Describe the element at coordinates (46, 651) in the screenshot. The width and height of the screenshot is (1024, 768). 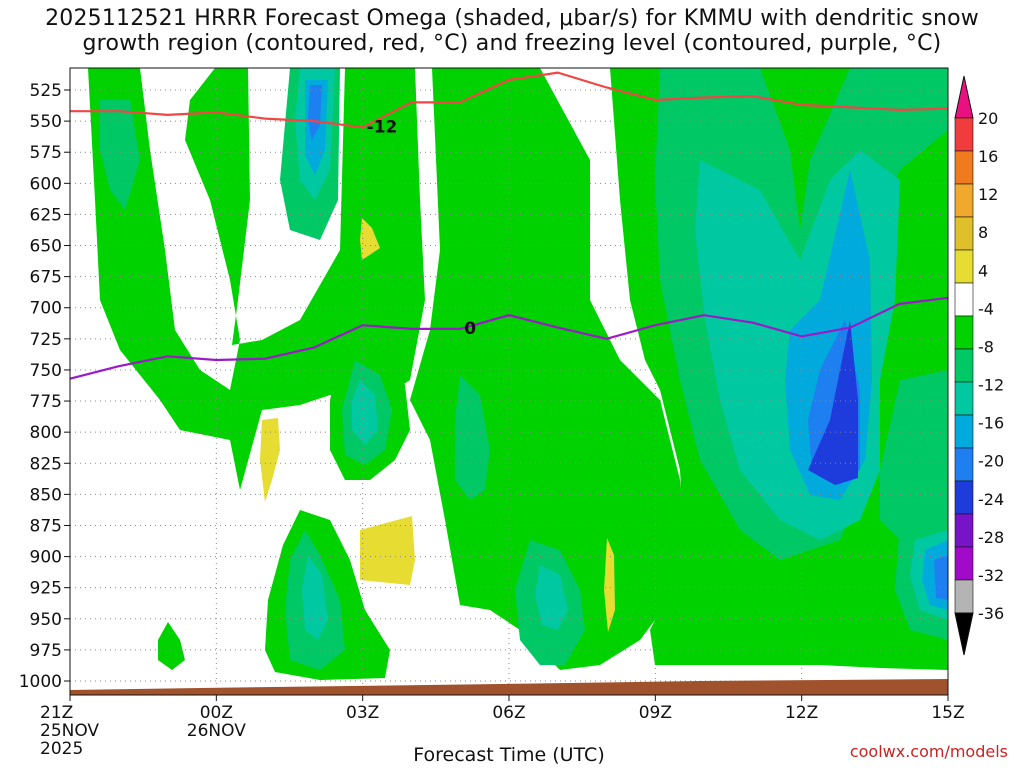
I see `y-tick-label: 975` at that location.